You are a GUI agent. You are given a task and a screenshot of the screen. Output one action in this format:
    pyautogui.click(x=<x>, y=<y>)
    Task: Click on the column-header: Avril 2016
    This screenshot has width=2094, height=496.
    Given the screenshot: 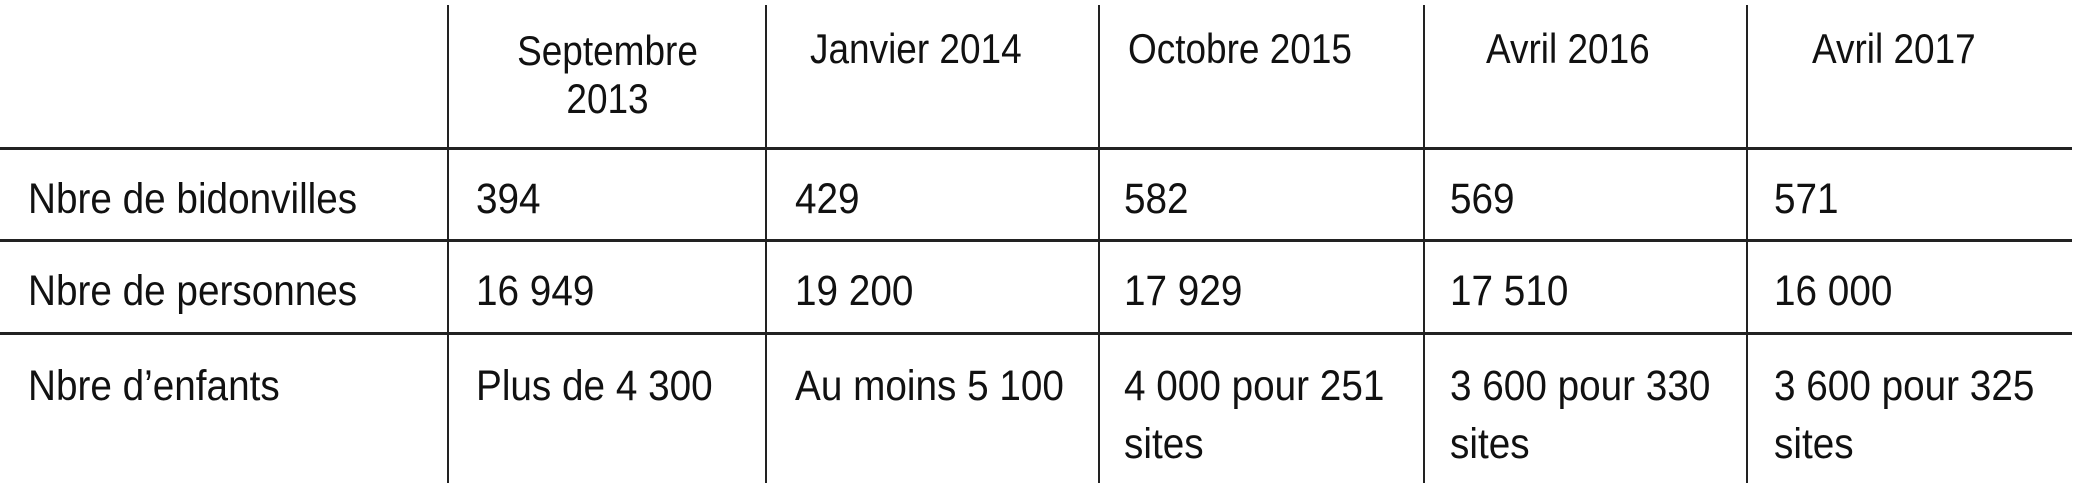 What is the action you would take?
    pyautogui.click(x=1568, y=48)
    